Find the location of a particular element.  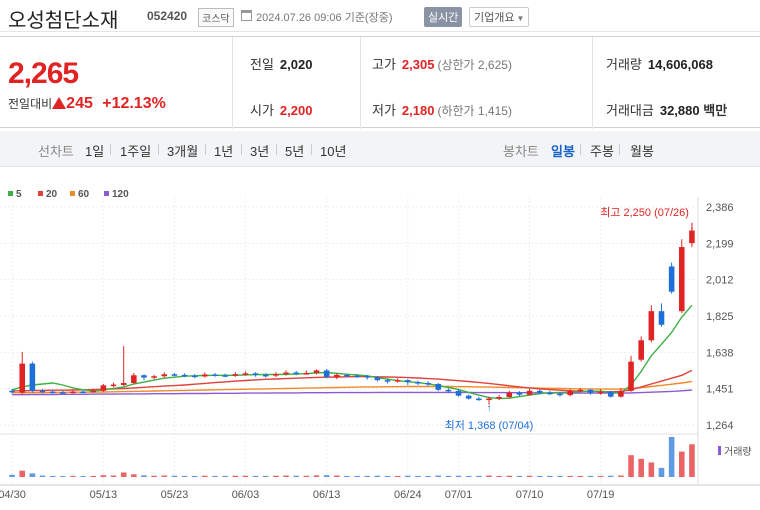

stock-code: 052420 is located at coordinates (167, 16).